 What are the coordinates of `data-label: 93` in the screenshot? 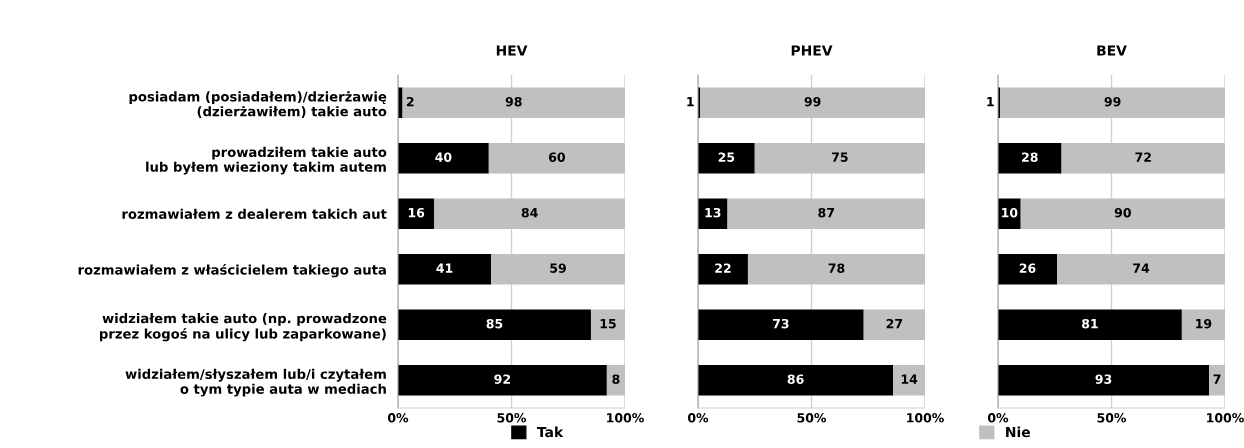 It's located at (1103, 379).